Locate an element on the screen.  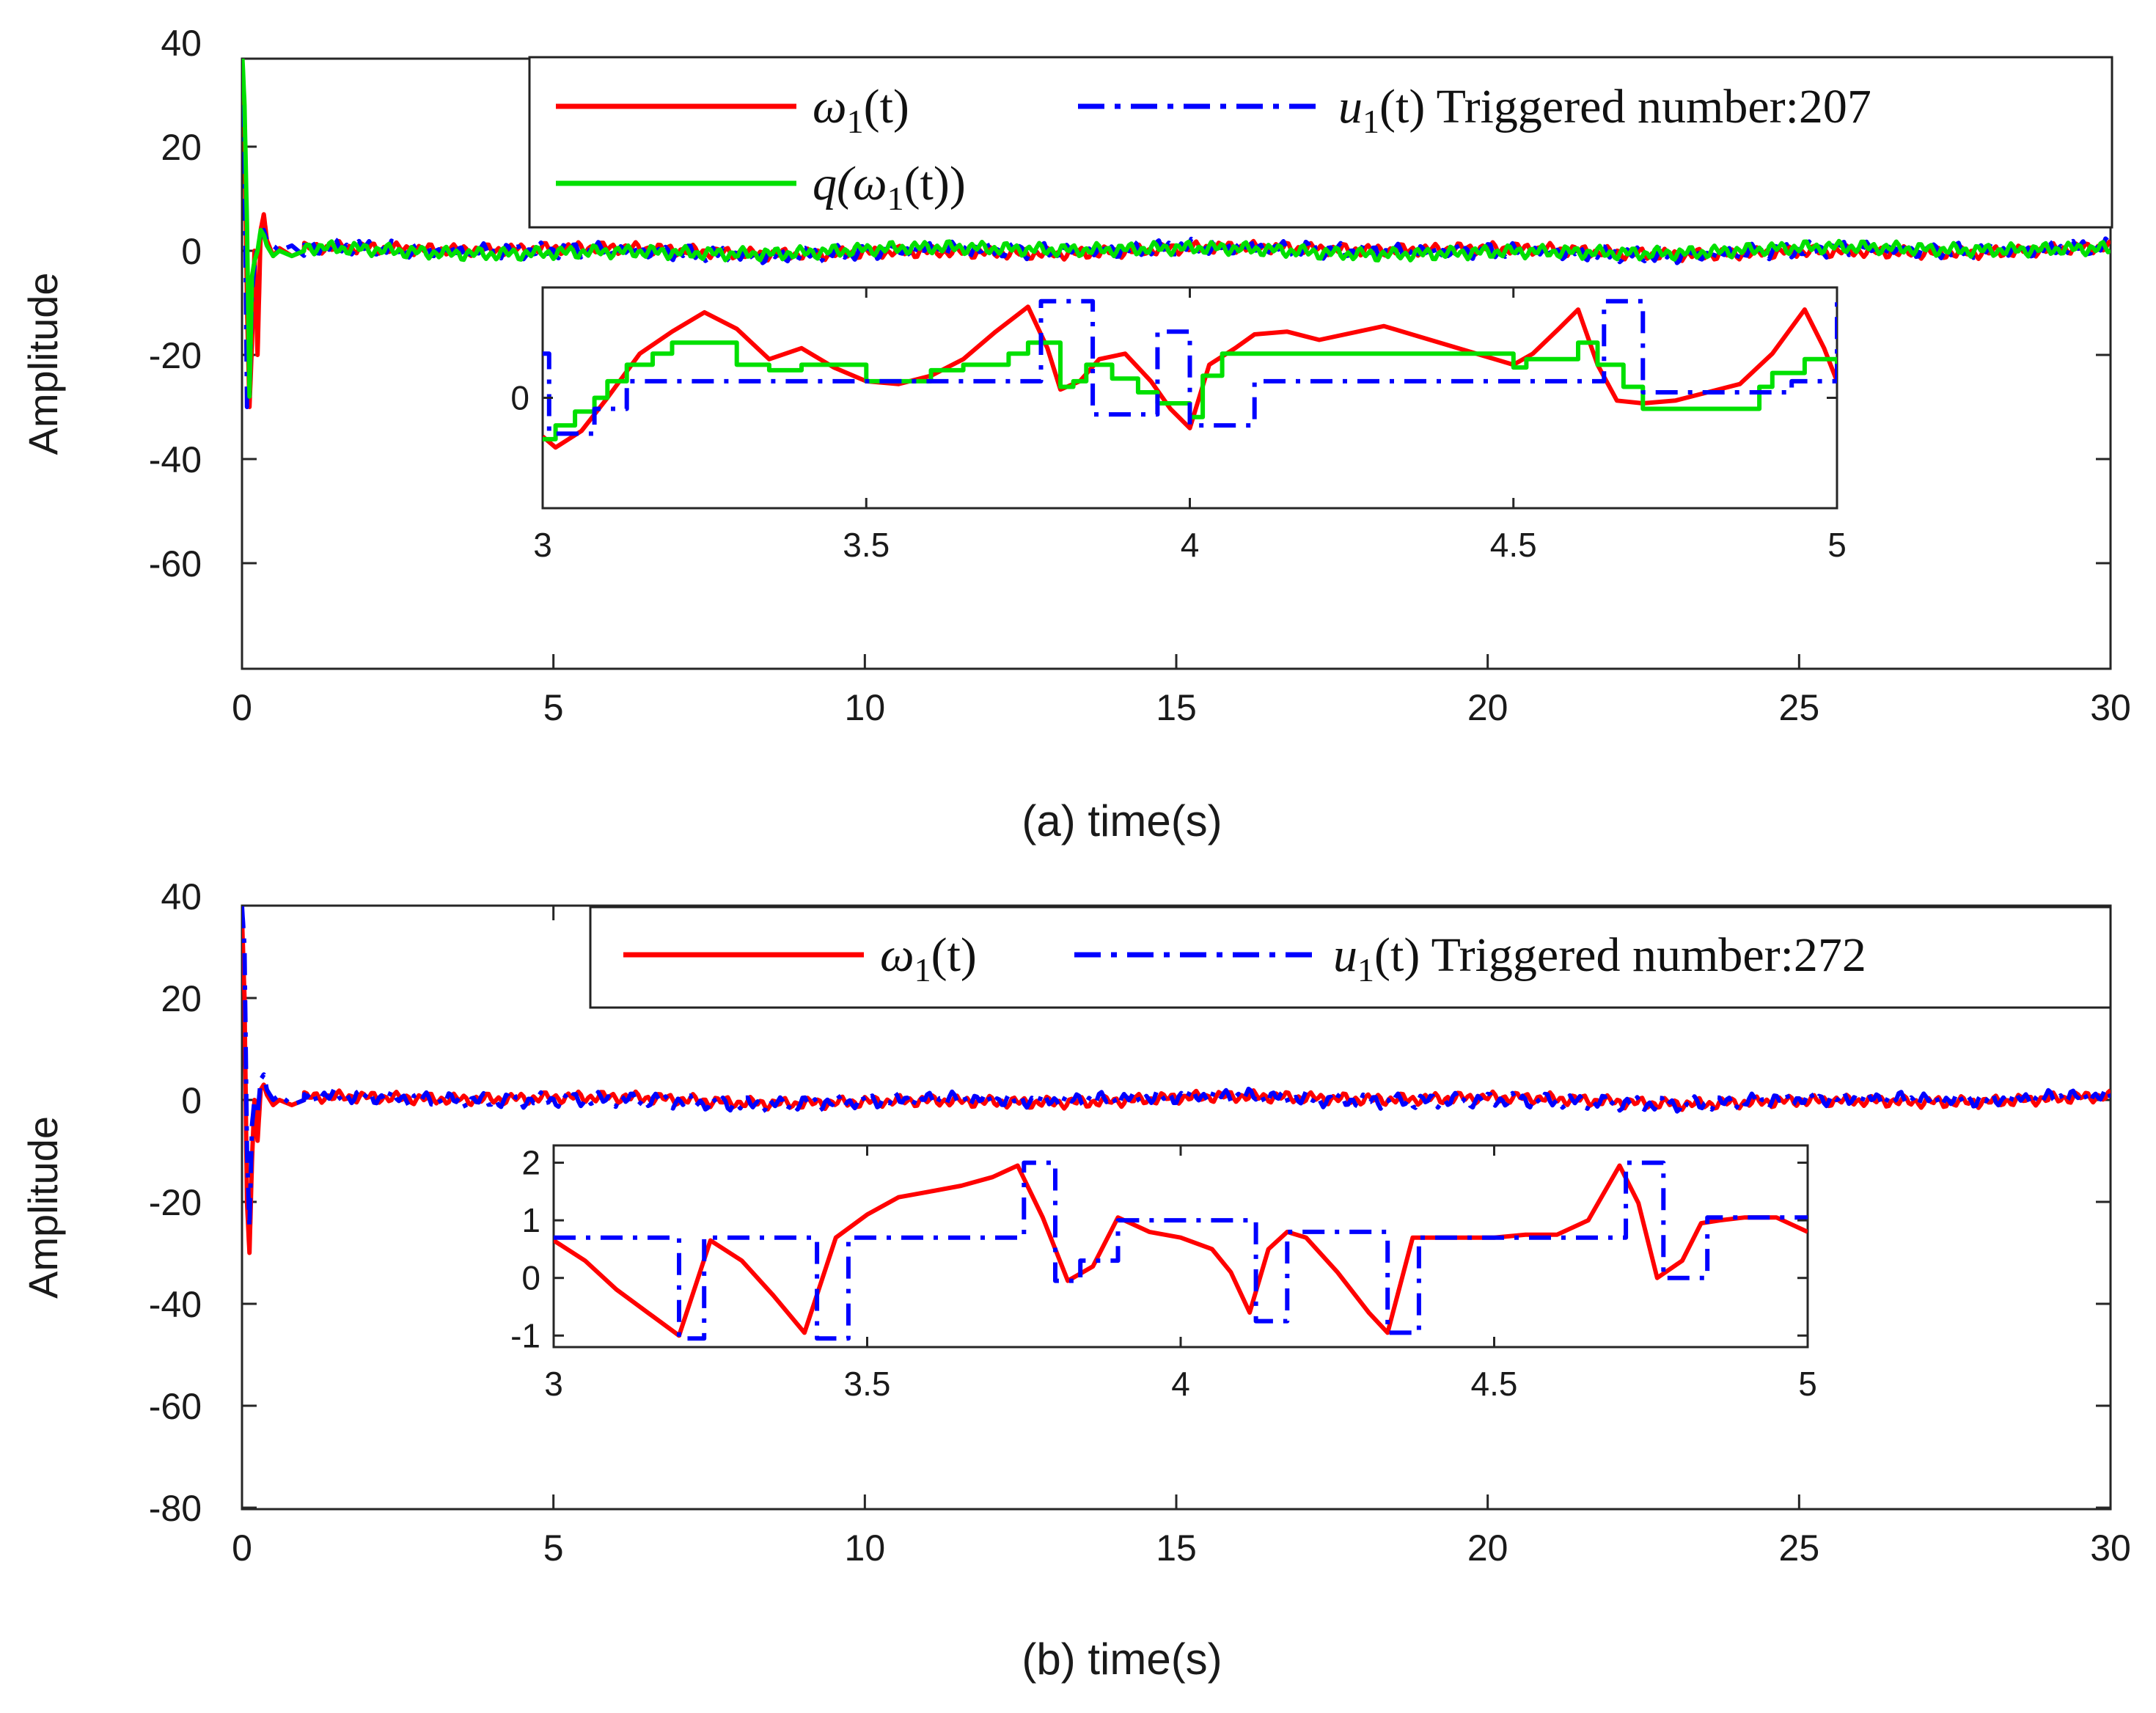
x-axis-caption: (b) time(s) is located at coordinates (1122, 1659).